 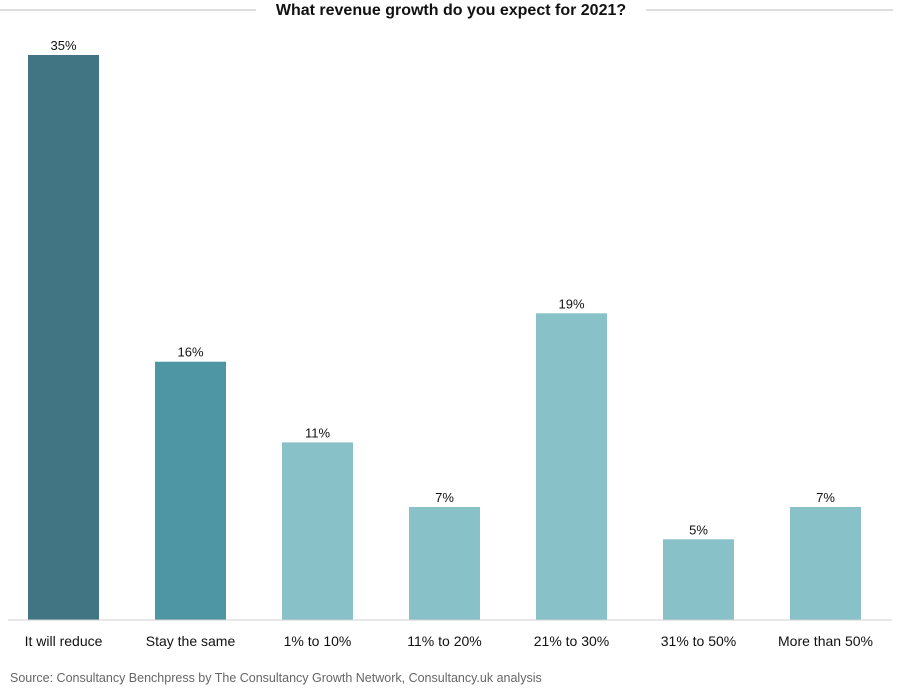 I want to click on category-label-3: 11% to 20%, so click(x=444, y=641).